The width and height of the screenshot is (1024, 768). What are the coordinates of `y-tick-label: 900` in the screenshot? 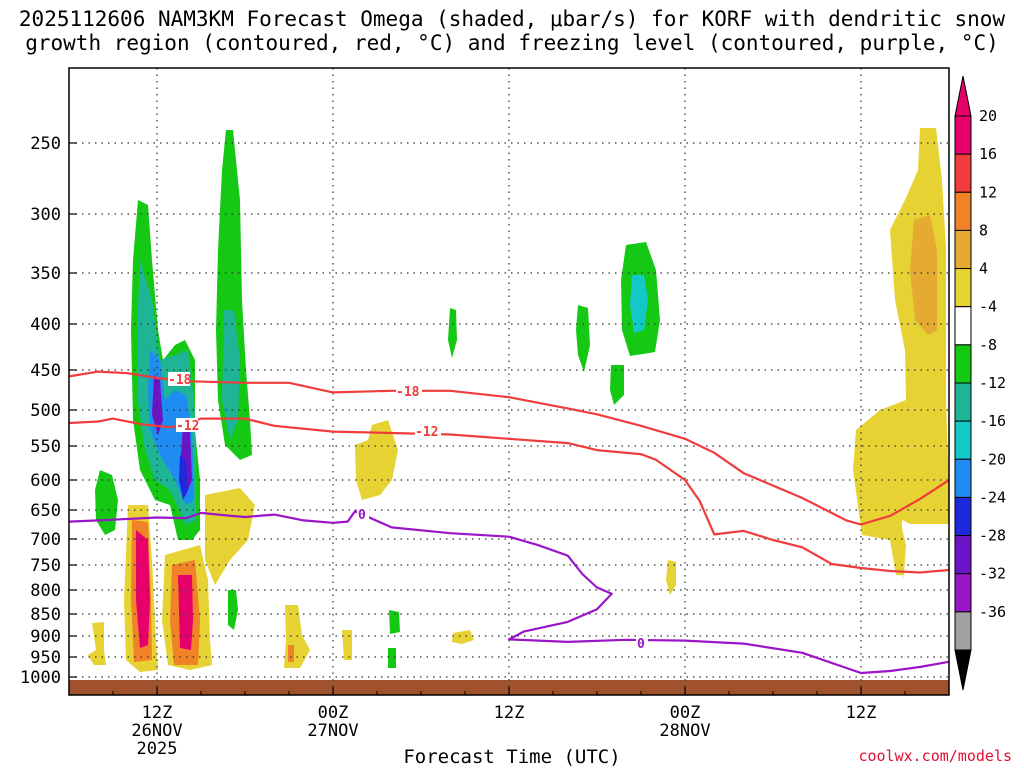 It's located at (45, 637).